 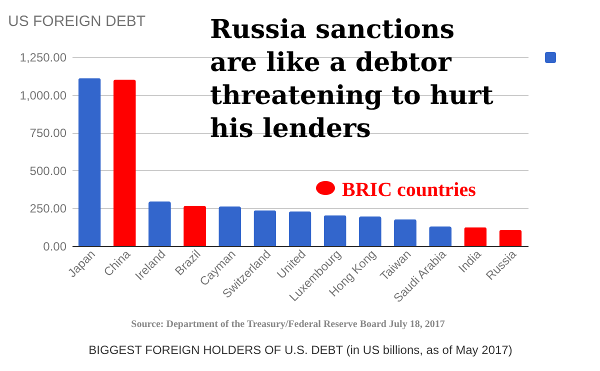 What do you see at coordinates (288, 324) in the screenshot?
I see `source-note: Source: Department of the Treasury/Federal Reserve Board July 18, 2017` at bounding box center [288, 324].